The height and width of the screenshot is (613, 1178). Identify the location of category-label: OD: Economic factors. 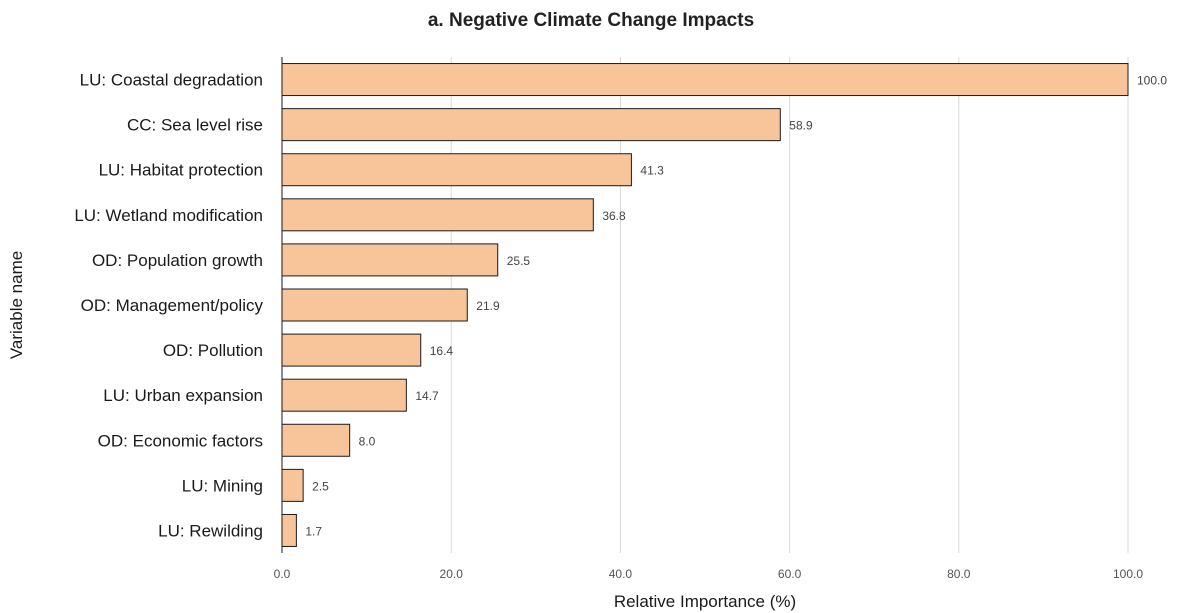
(180, 440).